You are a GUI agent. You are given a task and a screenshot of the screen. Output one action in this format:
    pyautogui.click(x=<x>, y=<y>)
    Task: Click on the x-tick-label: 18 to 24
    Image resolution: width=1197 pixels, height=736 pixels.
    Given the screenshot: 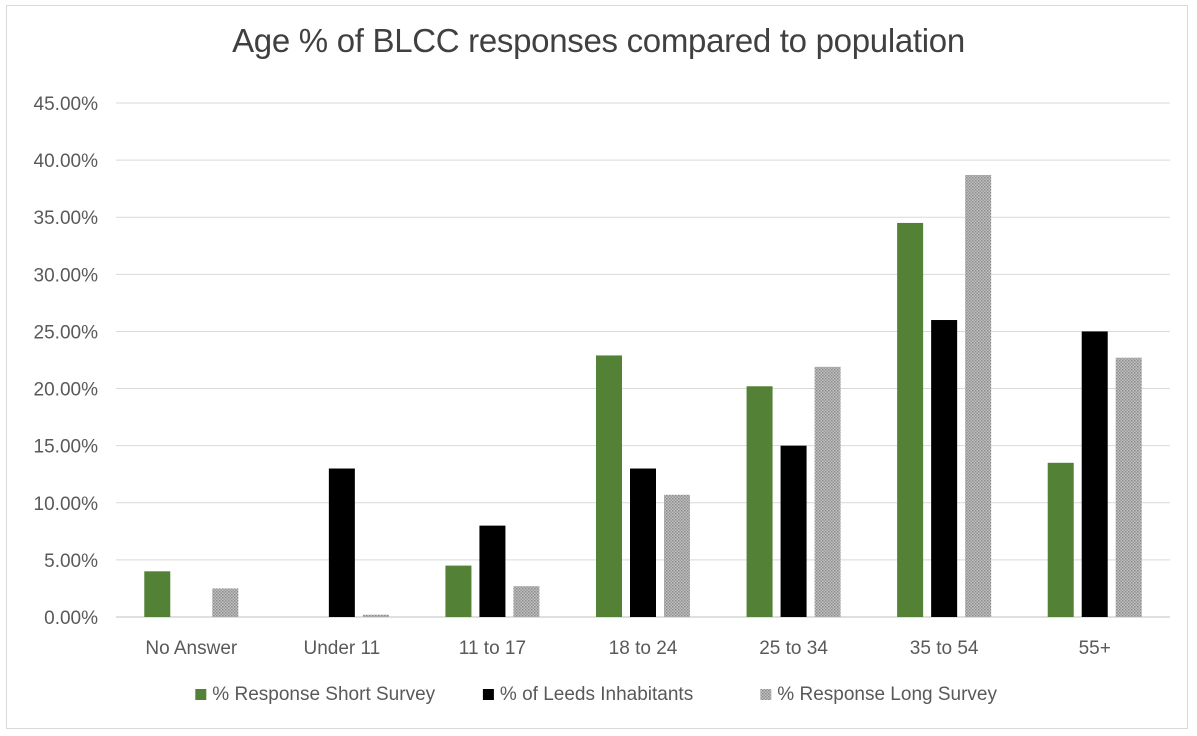 What is the action you would take?
    pyautogui.click(x=643, y=648)
    